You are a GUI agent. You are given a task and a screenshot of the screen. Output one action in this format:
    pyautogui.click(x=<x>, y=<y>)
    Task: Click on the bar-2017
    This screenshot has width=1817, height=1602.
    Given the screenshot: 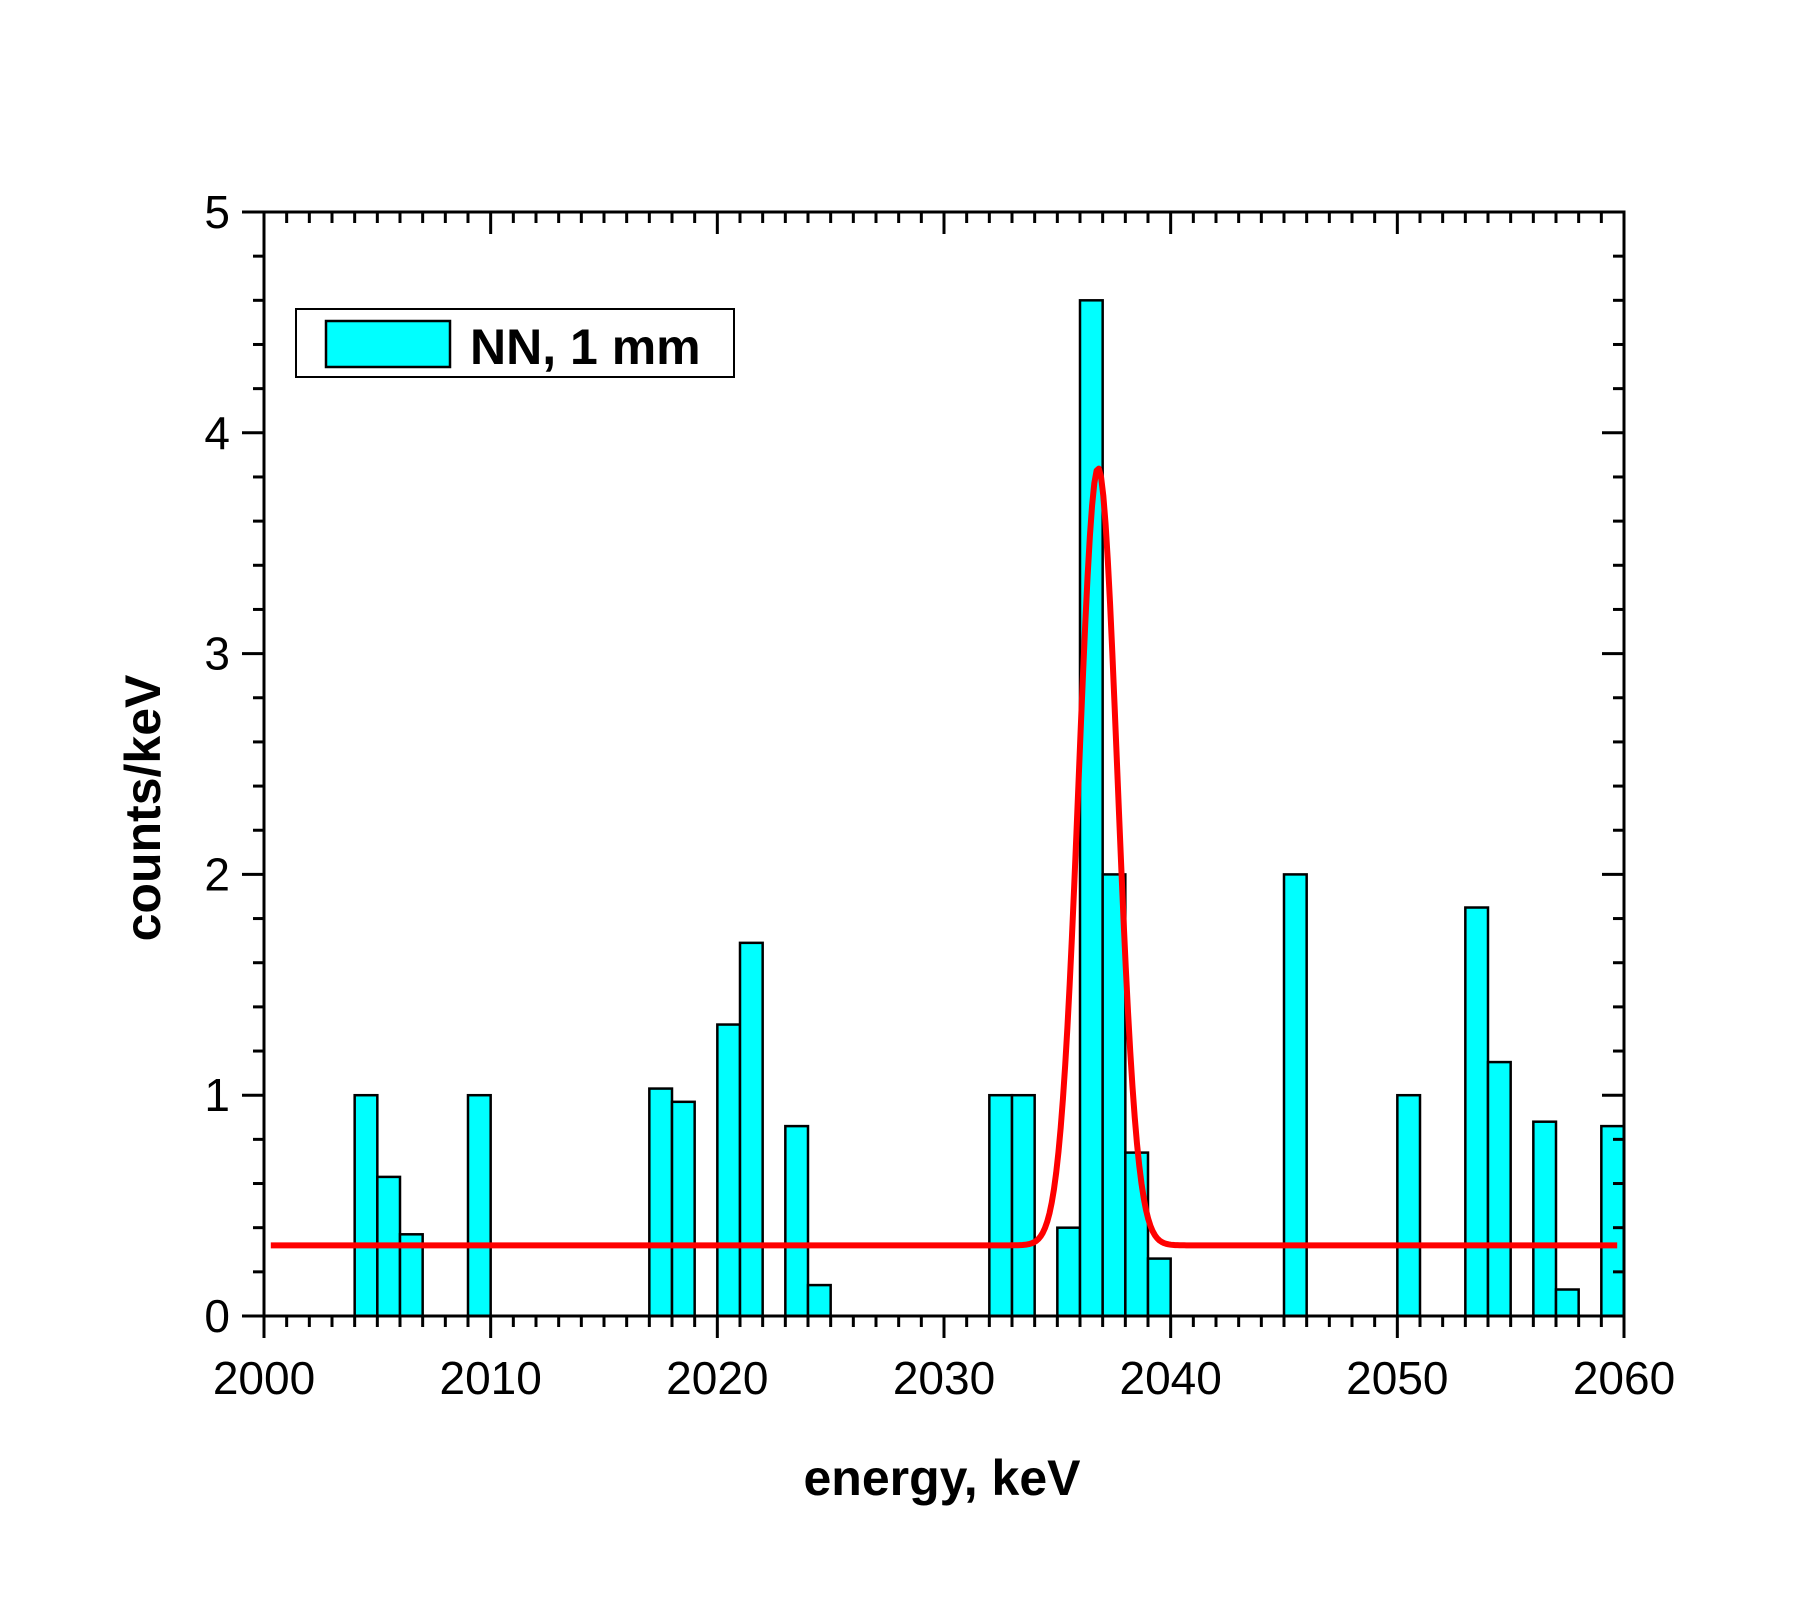 What is the action you would take?
    pyautogui.click(x=661, y=1202)
    